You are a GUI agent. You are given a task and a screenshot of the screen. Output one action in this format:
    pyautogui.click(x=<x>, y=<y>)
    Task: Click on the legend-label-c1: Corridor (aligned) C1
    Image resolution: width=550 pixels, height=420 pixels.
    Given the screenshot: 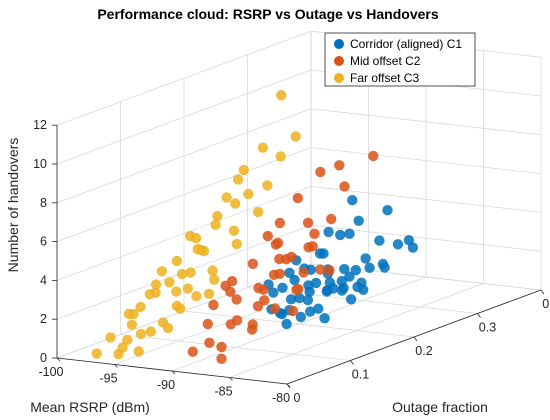 What is the action you would take?
    pyautogui.click(x=406, y=44)
    